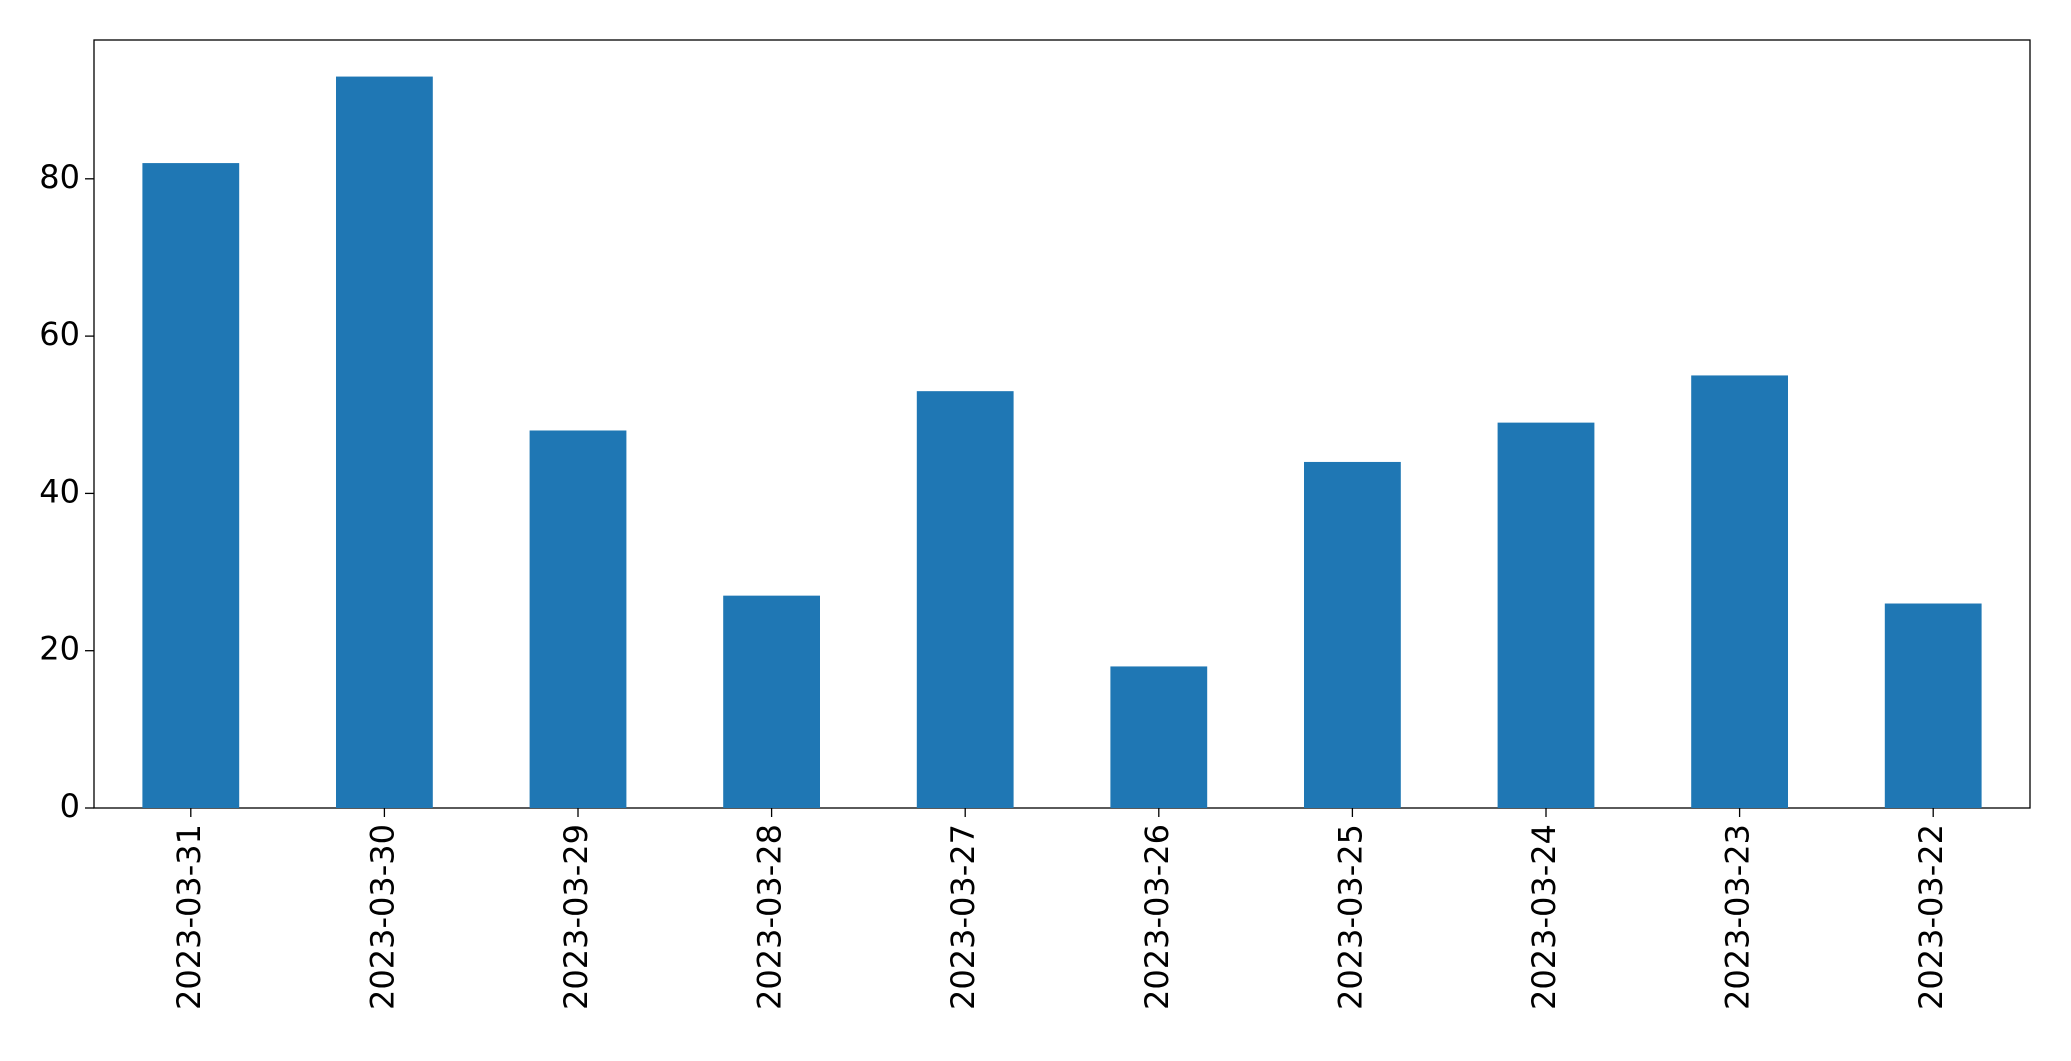 The width and height of the screenshot is (2071, 1061). I want to click on x-tick-label: 2023-03-22, so click(1931, 917).